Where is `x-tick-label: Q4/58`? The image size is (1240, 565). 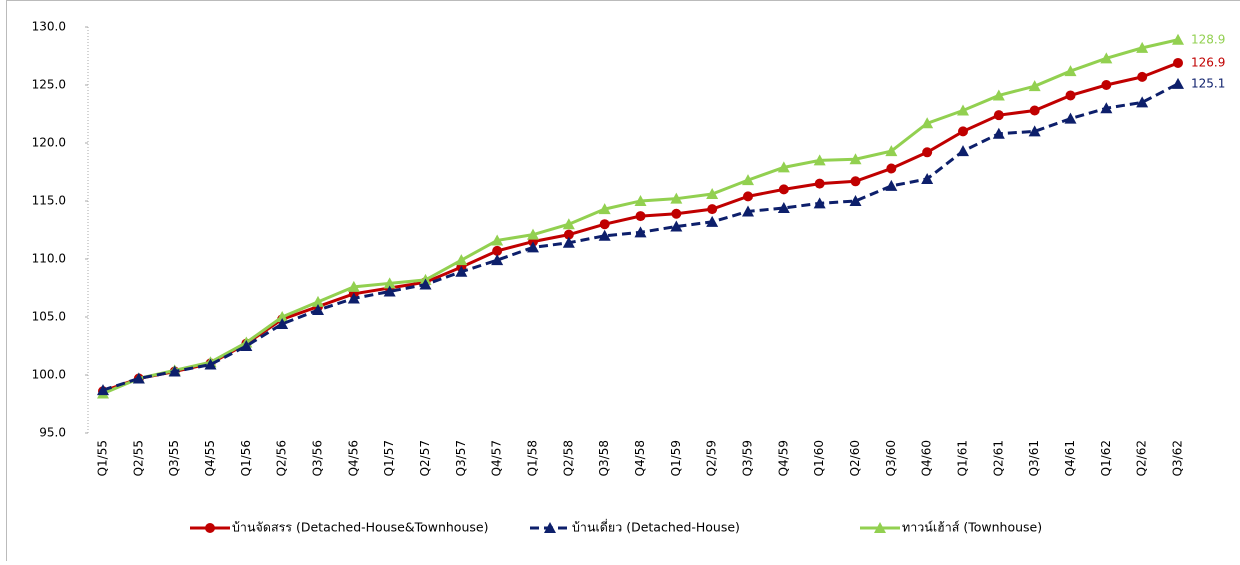
x-tick-label: Q4/58 is located at coordinates (640, 458).